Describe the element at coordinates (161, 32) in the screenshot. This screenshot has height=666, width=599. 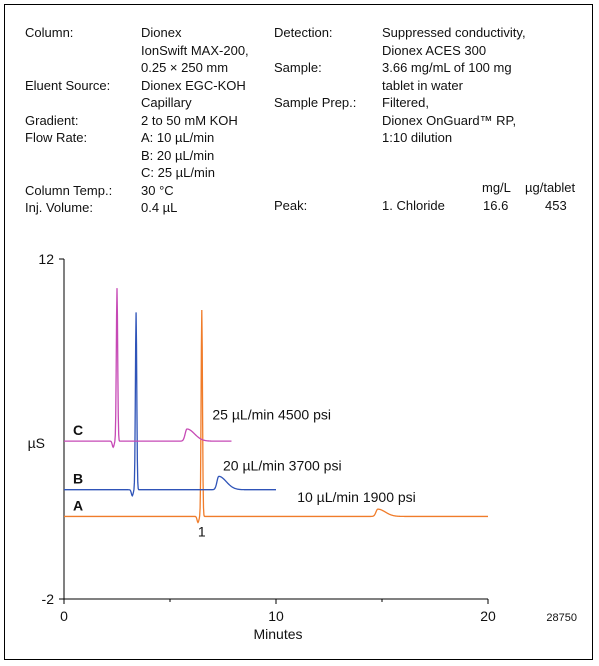
I see `condition-left-value-0-0: Dionex` at that location.